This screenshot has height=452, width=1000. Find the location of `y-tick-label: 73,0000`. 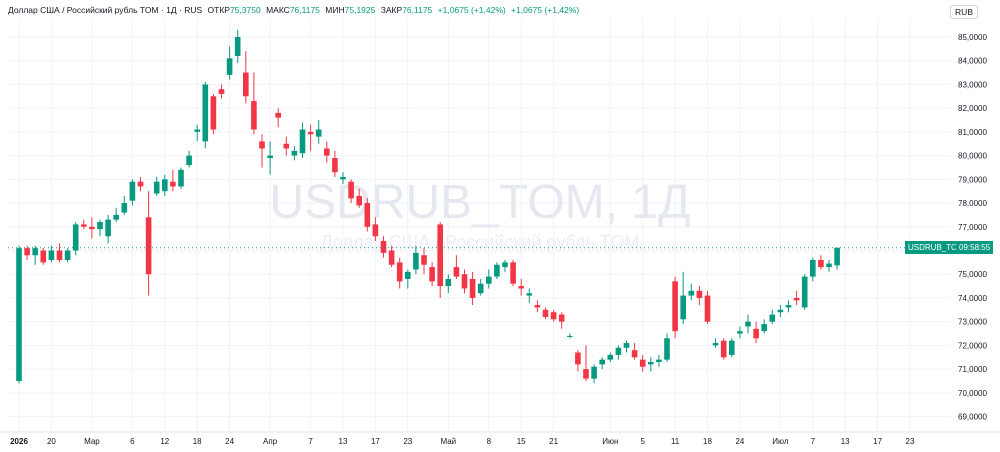

y-tick-label: 73,0000 is located at coordinates (972, 322).